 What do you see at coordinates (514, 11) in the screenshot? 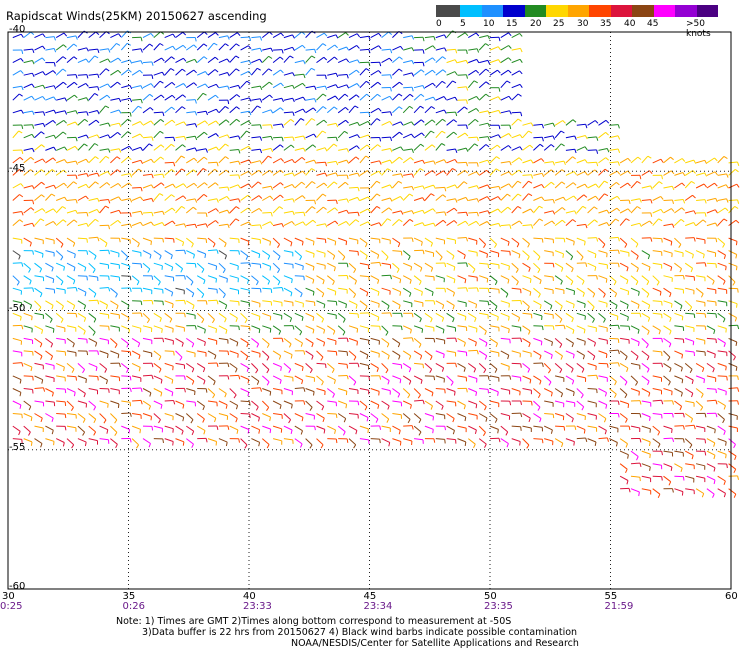
I see `colorbar-swatch` at bounding box center [514, 11].